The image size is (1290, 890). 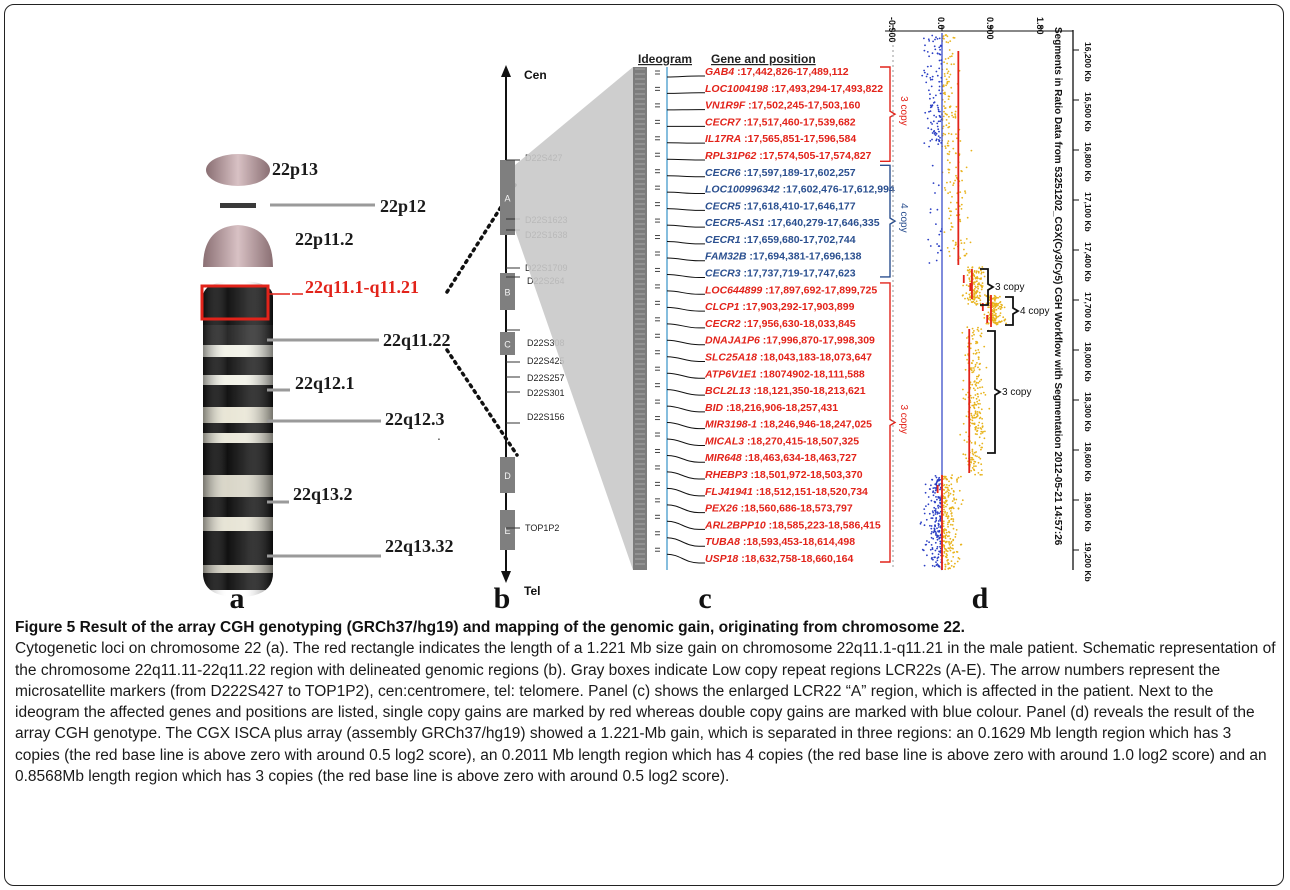 What do you see at coordinates (780, 274) in the screenshot?
I see `gene-label: CECR3 :17,737,719-17,747,623` at bounding box center [780, 274].